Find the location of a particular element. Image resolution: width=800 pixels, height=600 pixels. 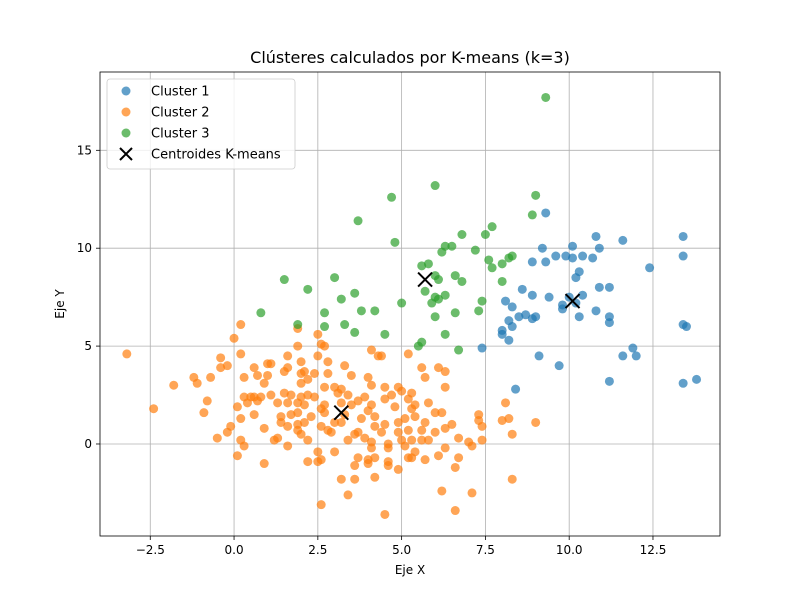

legend-label: Cluster 3 is located at coordinates (180, 134).